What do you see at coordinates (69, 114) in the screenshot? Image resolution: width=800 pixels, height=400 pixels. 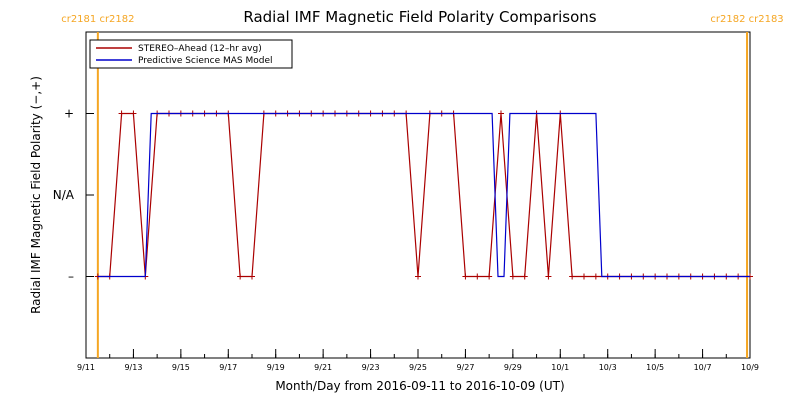 I see `y-tick-label: +` at bounding box center [69, 114].